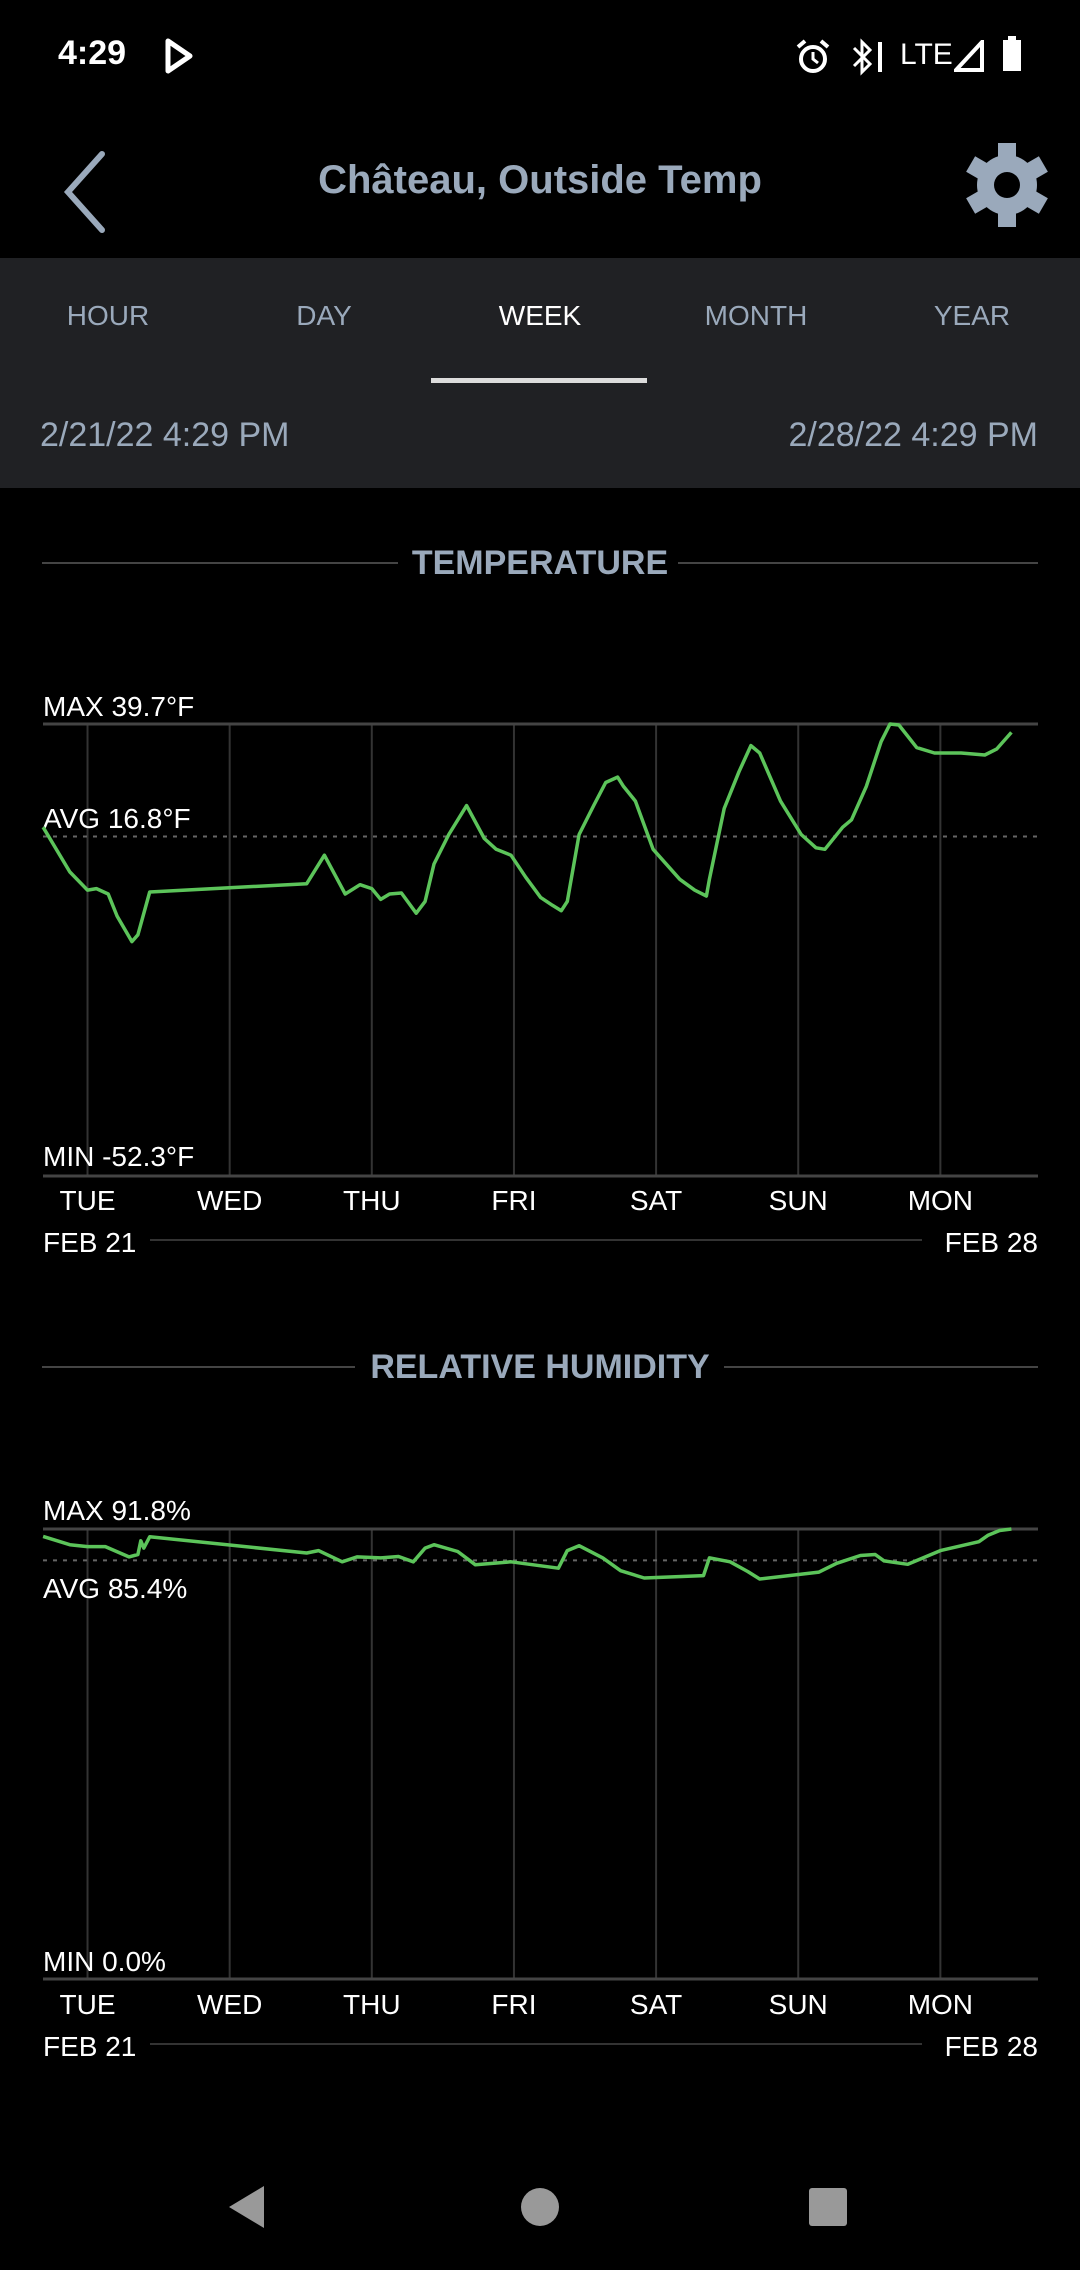 The image size is (1080, 2270). Describe the element at coordinates (84, 192) in the screenshot. I see `back-button` at that location.